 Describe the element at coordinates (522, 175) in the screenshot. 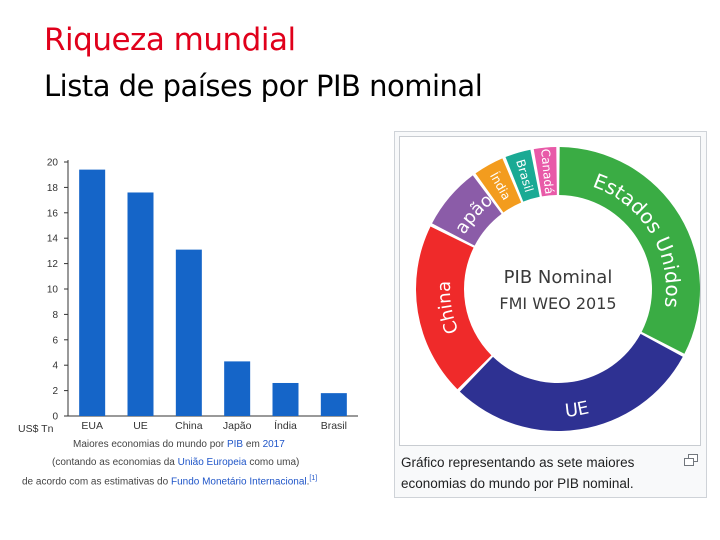

I see `donut-slice-Brasil` at that location.